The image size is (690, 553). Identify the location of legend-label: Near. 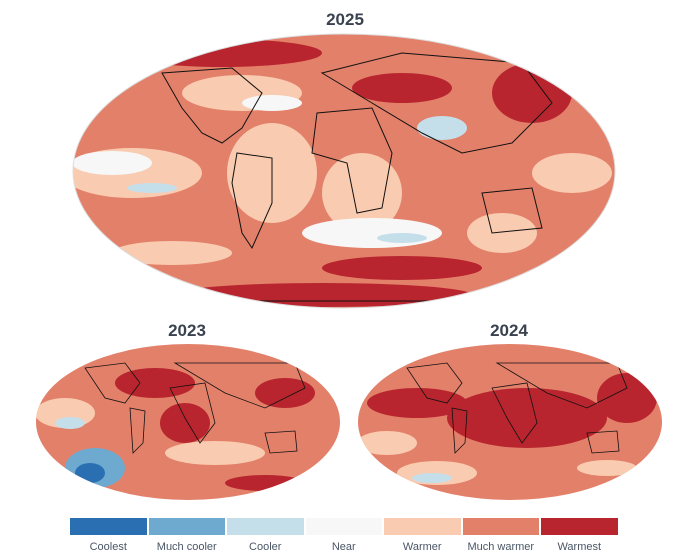
(343, 547).